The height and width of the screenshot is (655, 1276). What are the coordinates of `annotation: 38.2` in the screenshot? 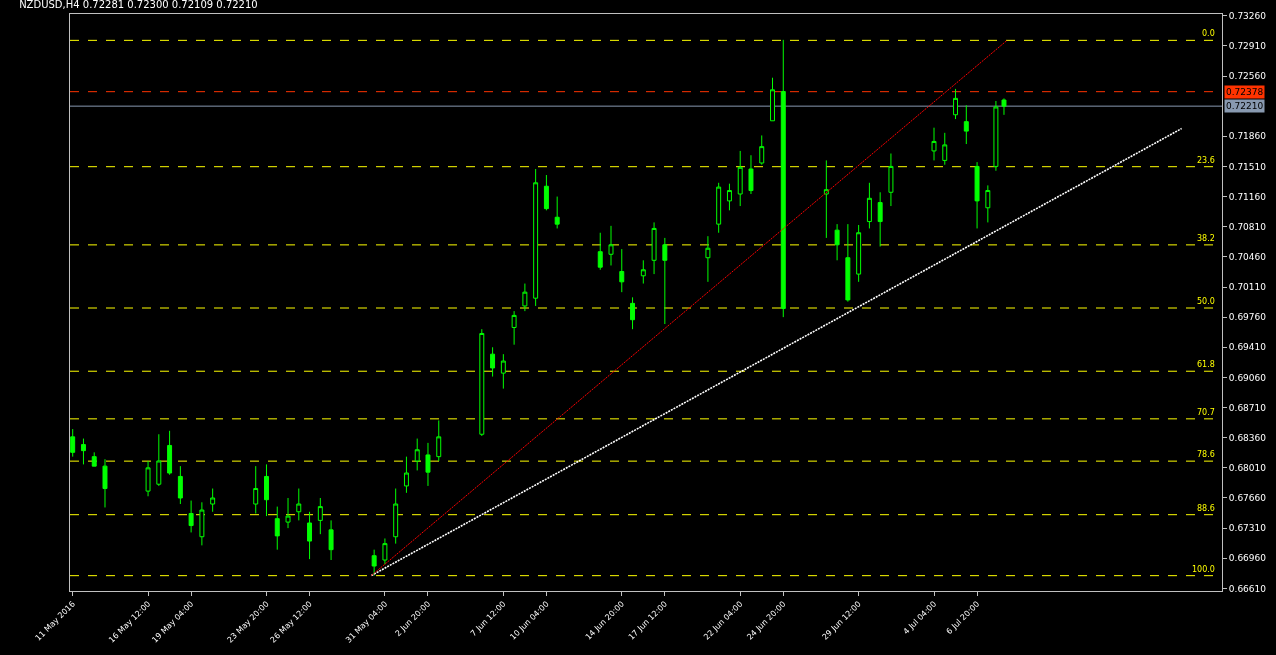 It's located at (1206, 238).